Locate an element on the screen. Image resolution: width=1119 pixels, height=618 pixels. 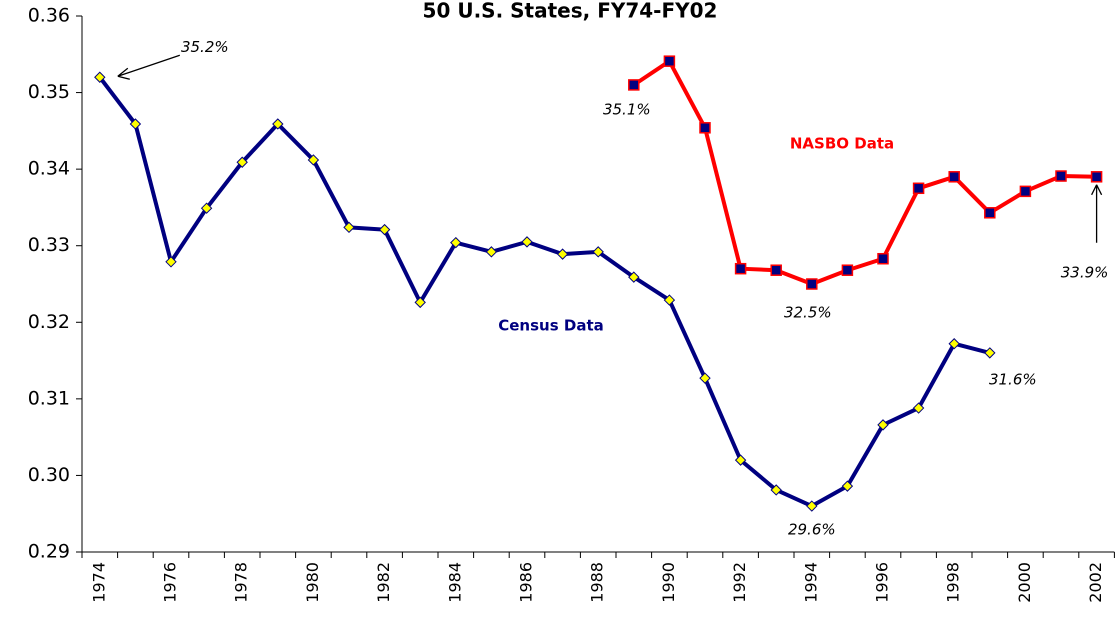
y-tick-label: 0.30 is located at coordinates (49, 475).